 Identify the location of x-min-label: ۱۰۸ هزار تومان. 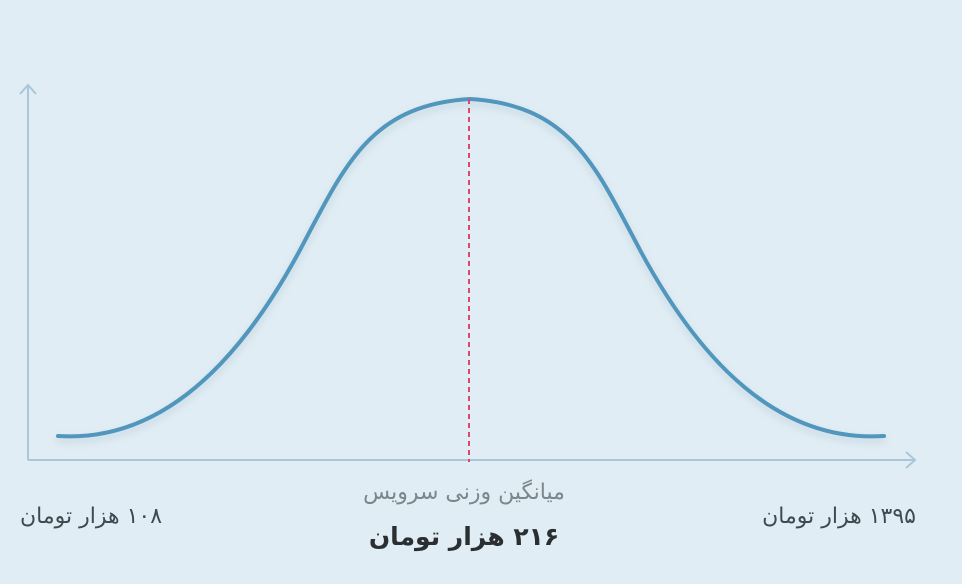
(91, 516).